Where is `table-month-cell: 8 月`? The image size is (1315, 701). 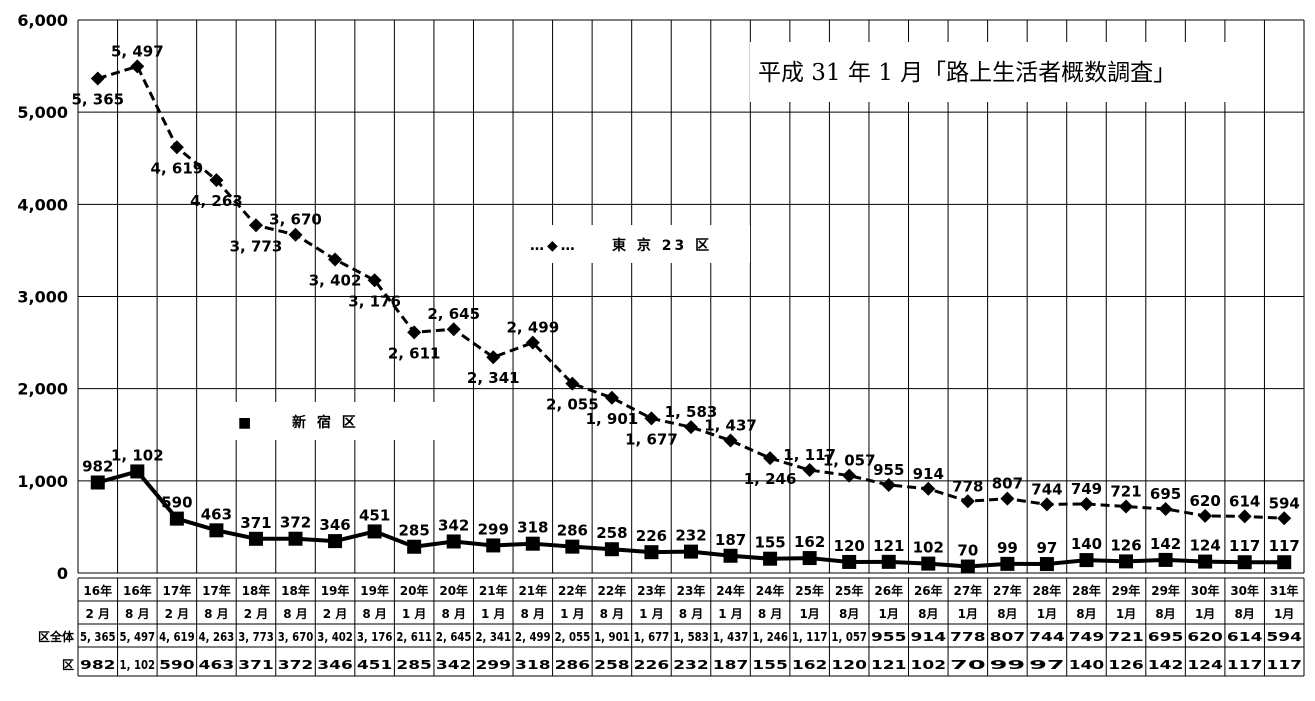 table-month-cell: 8 月 is located at coordinates (137, 614).